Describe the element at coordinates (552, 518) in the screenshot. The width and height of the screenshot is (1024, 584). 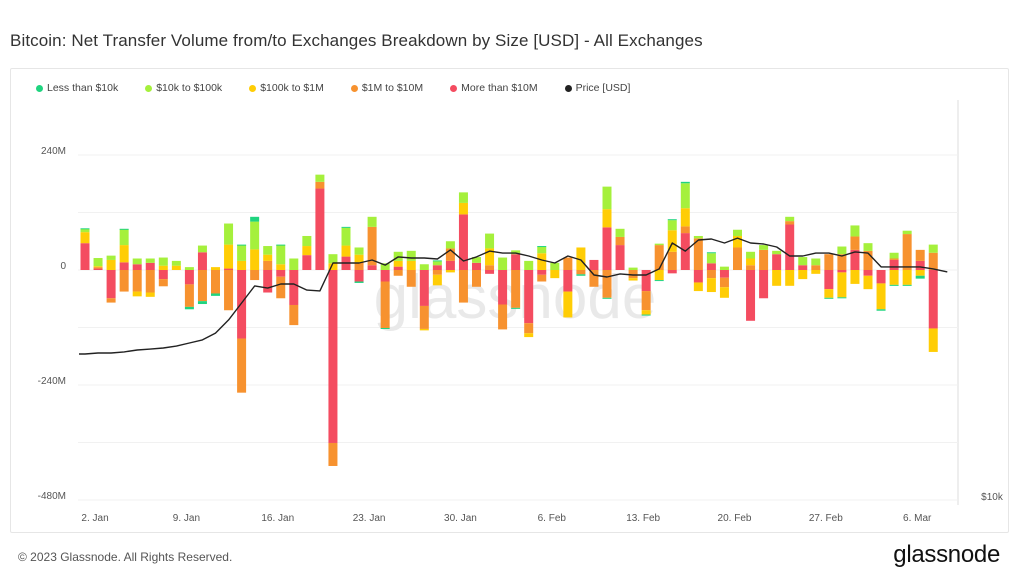
I see `x-tick-label: 6. Feb` at that location.